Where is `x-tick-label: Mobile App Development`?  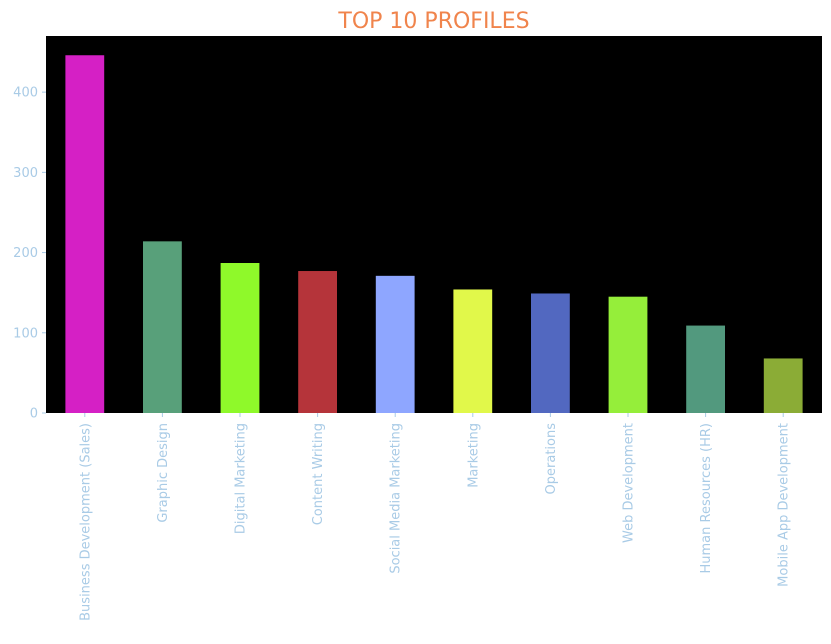 x-tick-label: Mobile App Development is located at coordinates (784, 505).